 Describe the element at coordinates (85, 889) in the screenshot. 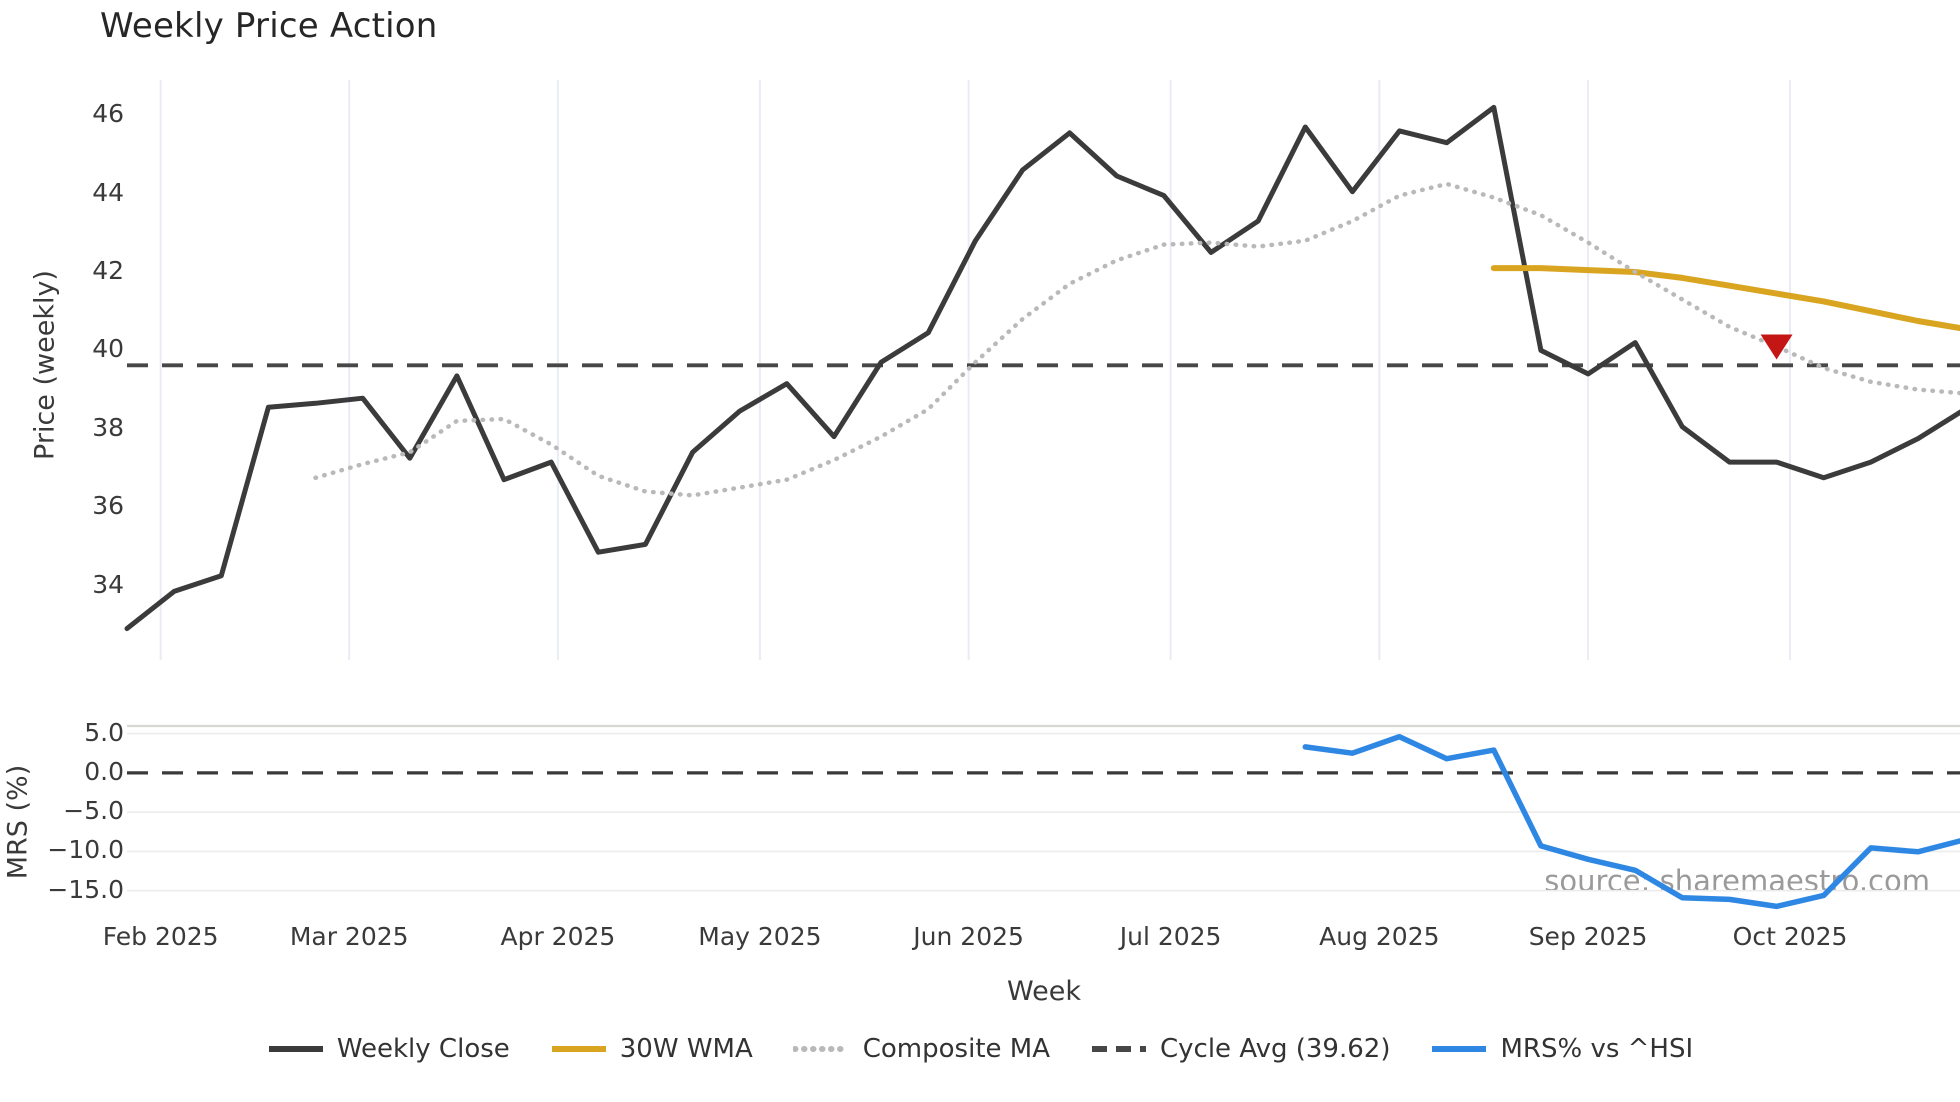

I see `mrs-tick-label: −15.0` at that location.